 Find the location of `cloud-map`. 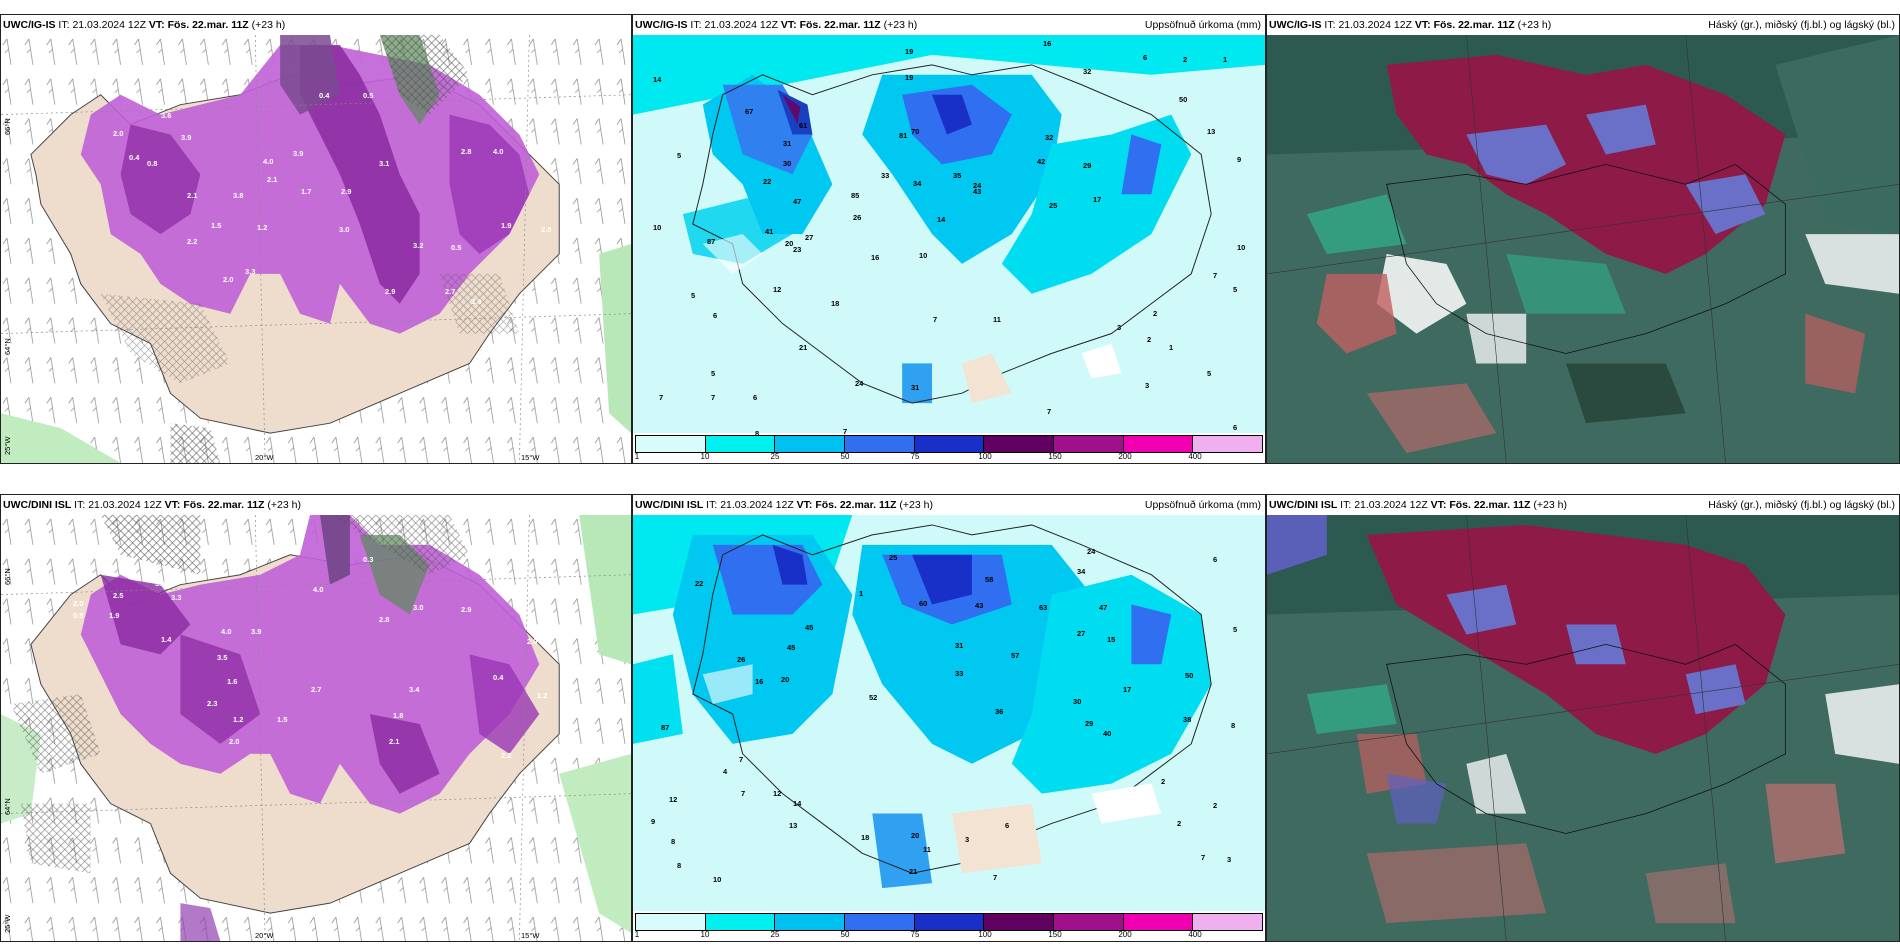

cloud-map is located at coordinates (1583, 728).